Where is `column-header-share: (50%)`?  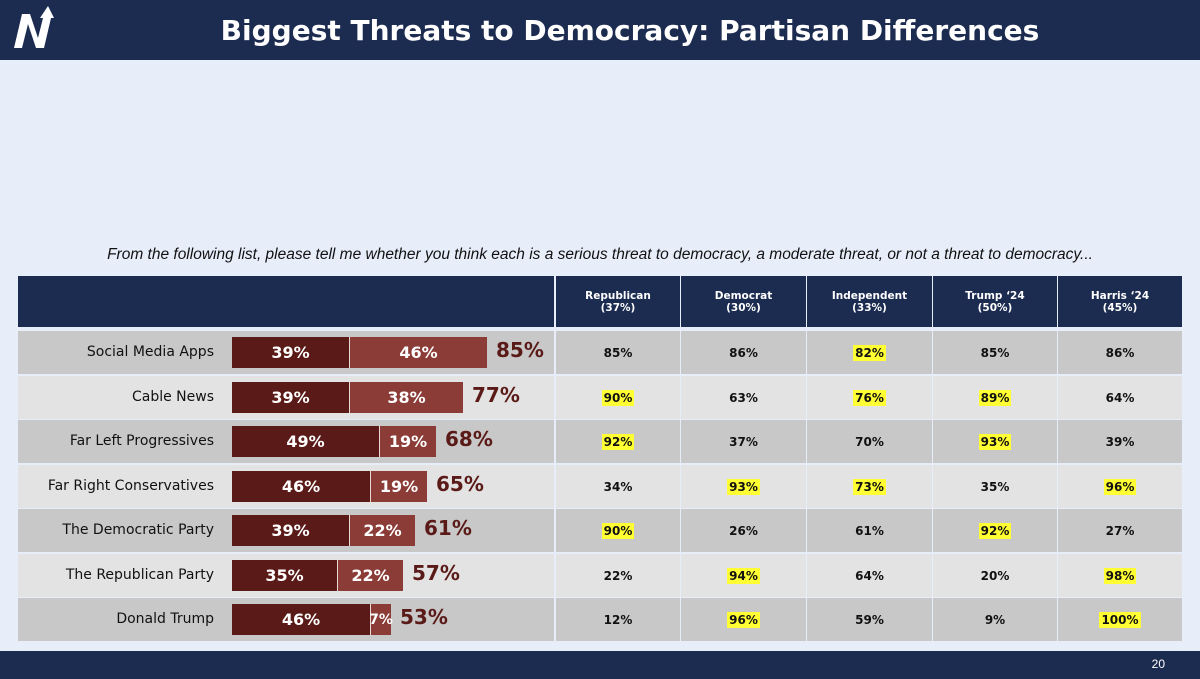
column-header-share: (50%) is located at coordinates (995, 307).